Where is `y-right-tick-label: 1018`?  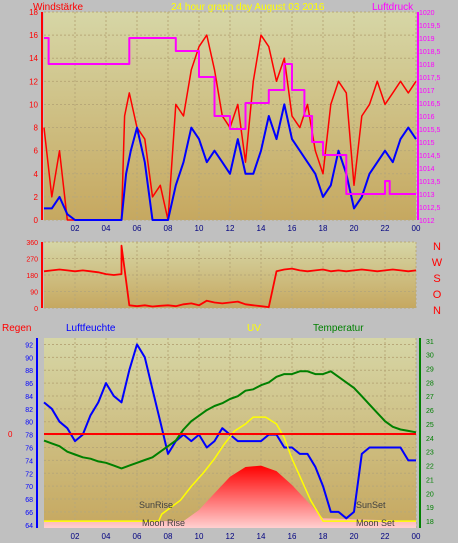 y-right-tick-label: 1018 is located at coordinates (427, 65).